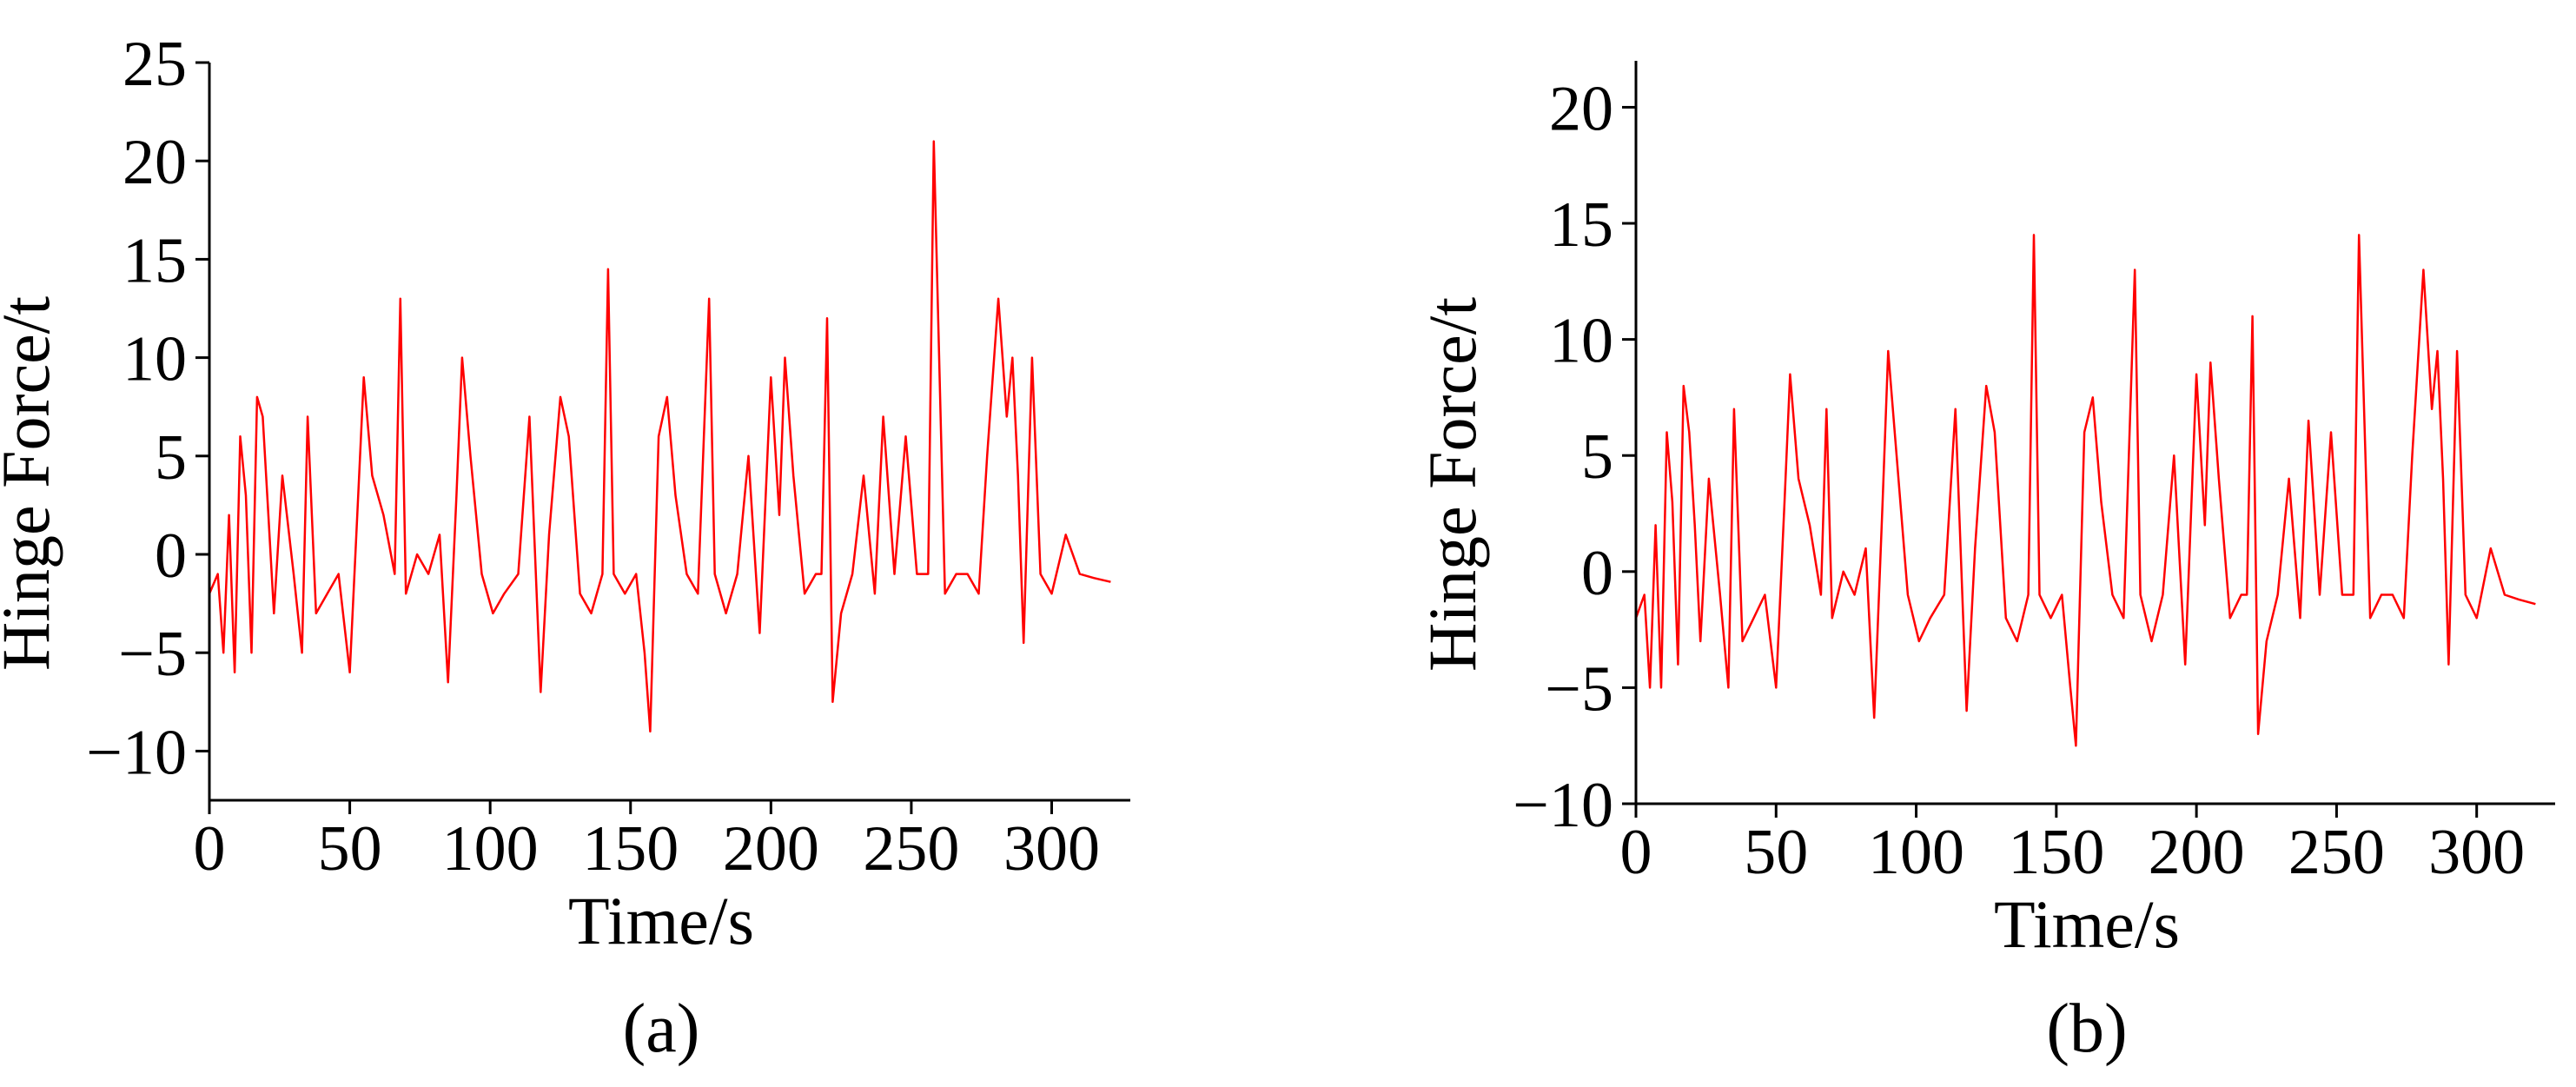  What do you see at coordinates (155, 64) in the screenshot?
I see `y-tick-label: 25` at bounding box center [155, 64].